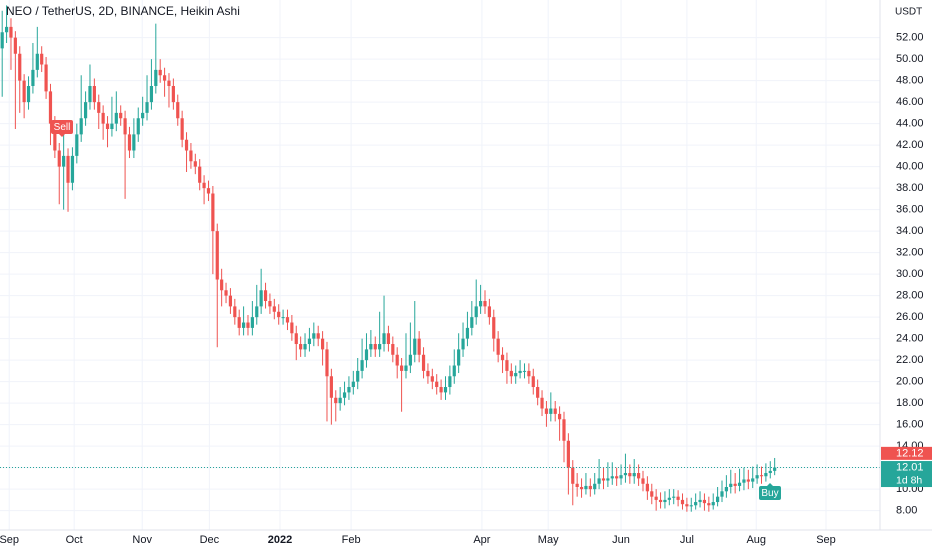  I want to click on y-tick-label: 36.00, so click(910, 210).